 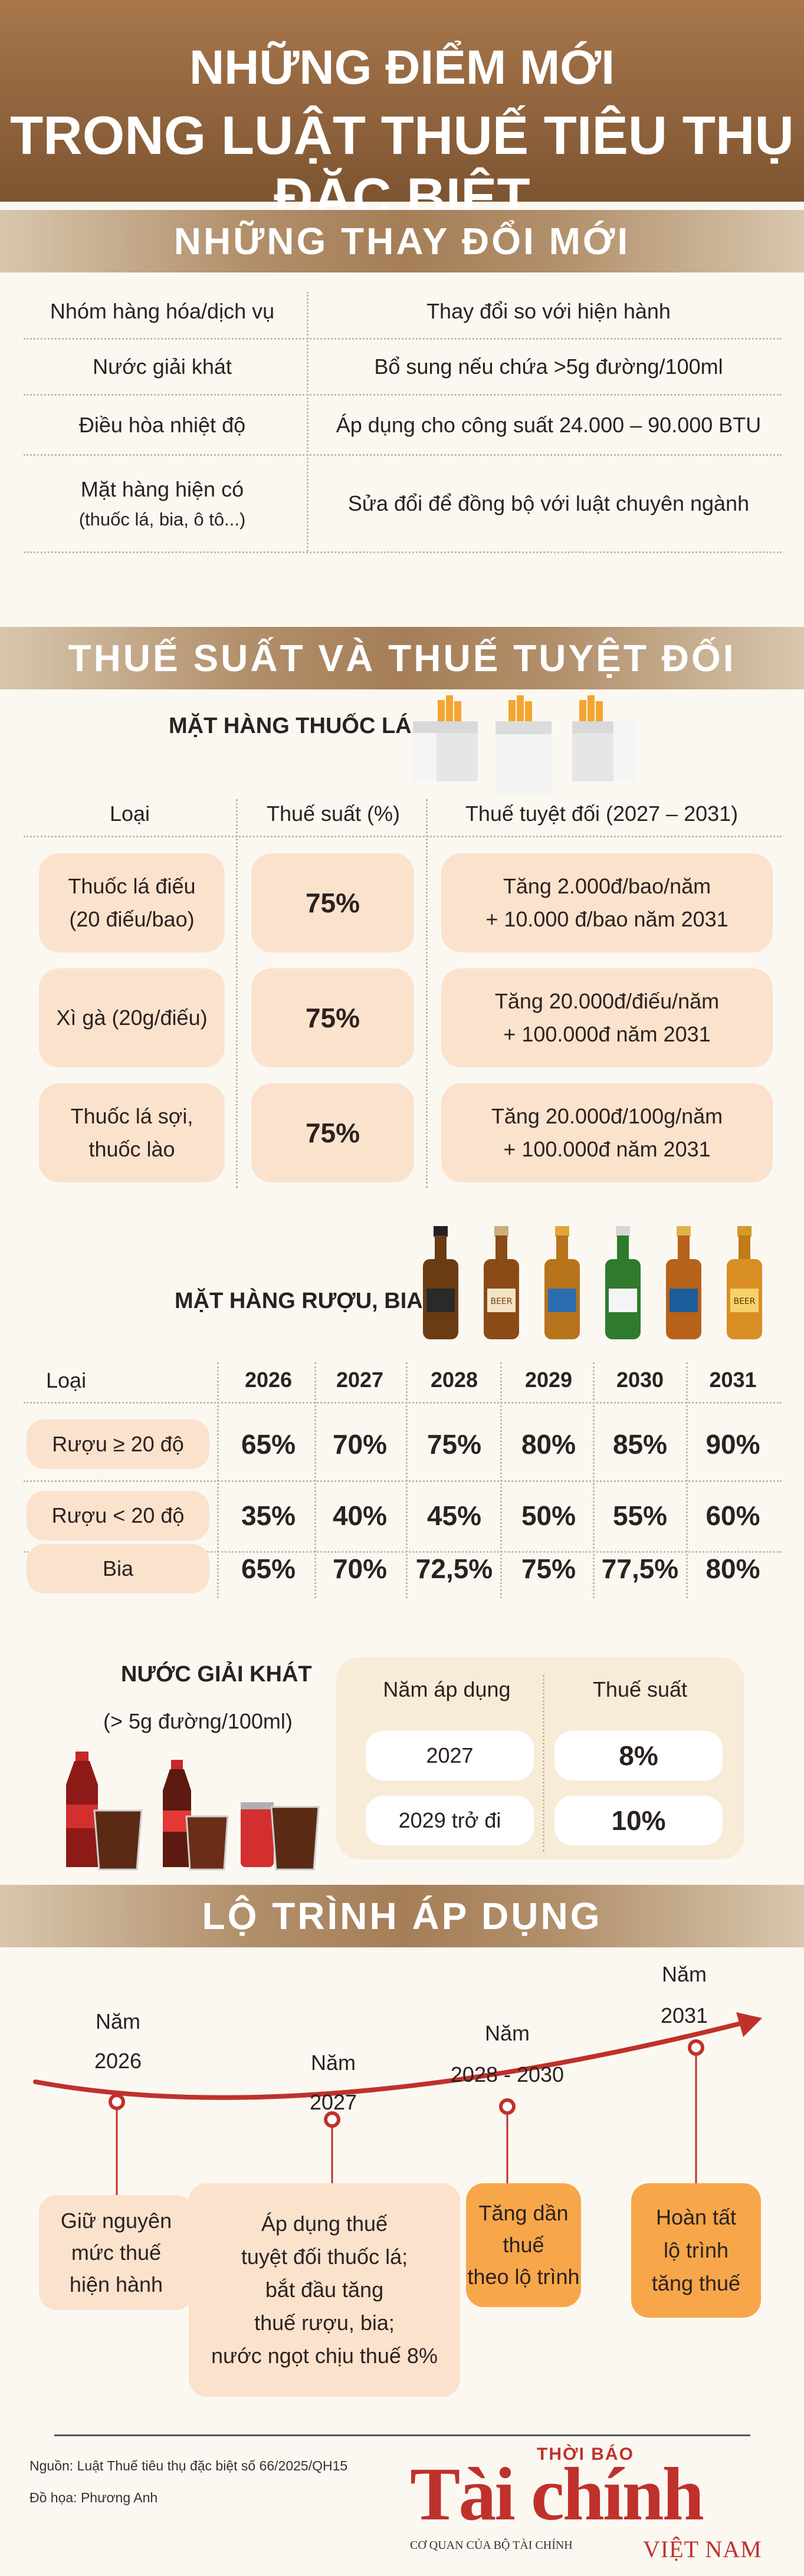 I want to click on milestone-desc-line: bắt đầu tăng, so click(x=324, y=2290).